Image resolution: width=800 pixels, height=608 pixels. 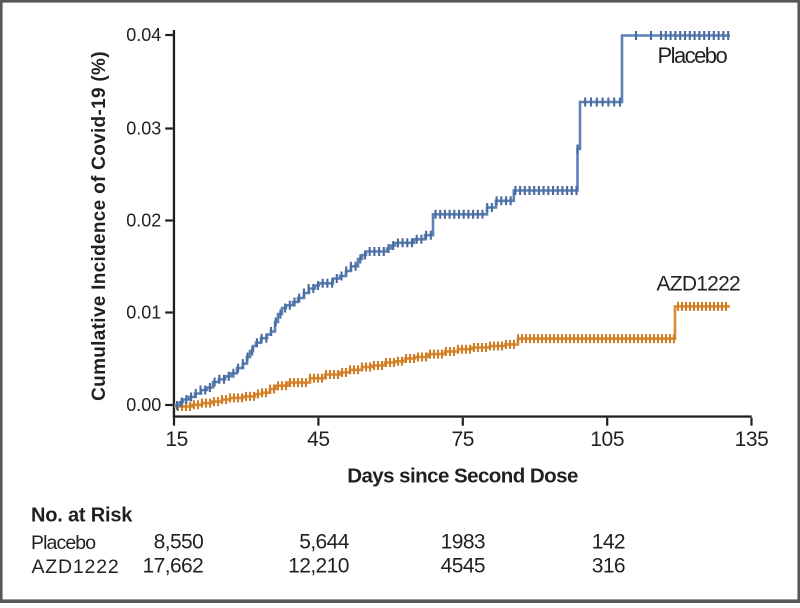 I want to click on svg-text:Cumulative Incidence of Covid-: Cumulative Incidence of Covid-19 (%), so click(x=99, y=226).